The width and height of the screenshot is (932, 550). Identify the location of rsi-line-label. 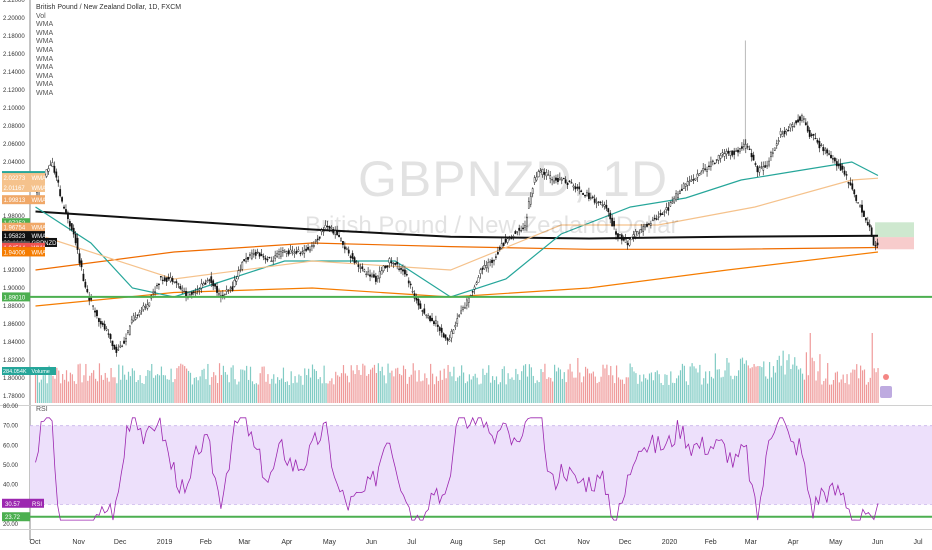
(16, 517).